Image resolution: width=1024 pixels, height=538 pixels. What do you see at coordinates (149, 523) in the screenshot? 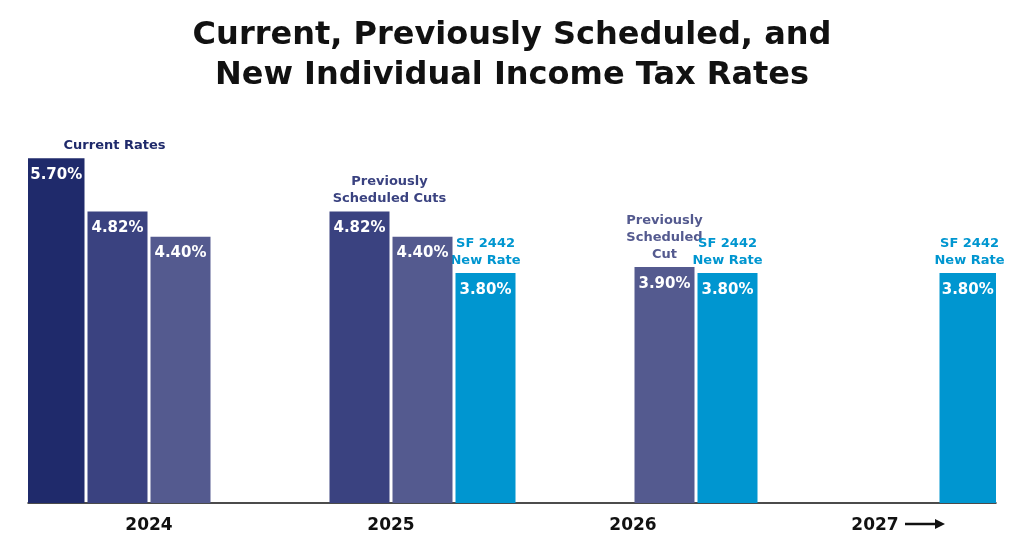
I see `x-tick-label: 2024` at bounding box center [149, 523].